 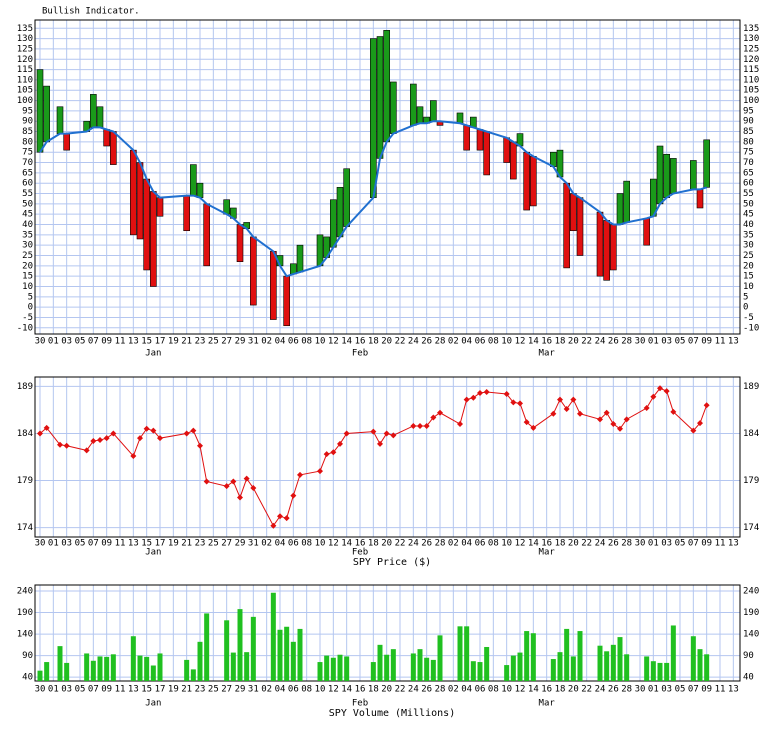 What do you see at coordinates (25, 434) in the screenshot?
I see `y-tick-label: 184` at bounding box center [25, 434].